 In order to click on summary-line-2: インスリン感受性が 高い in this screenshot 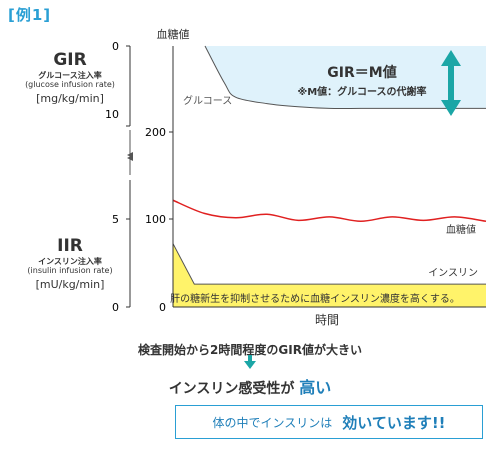, I will do `click(250, 386)`.